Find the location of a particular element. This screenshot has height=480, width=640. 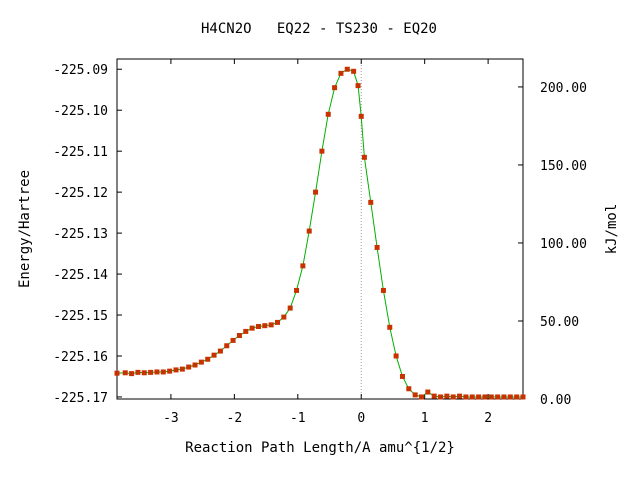

y2-axis-label: kJ/mol is located at coordinates (612, 229).